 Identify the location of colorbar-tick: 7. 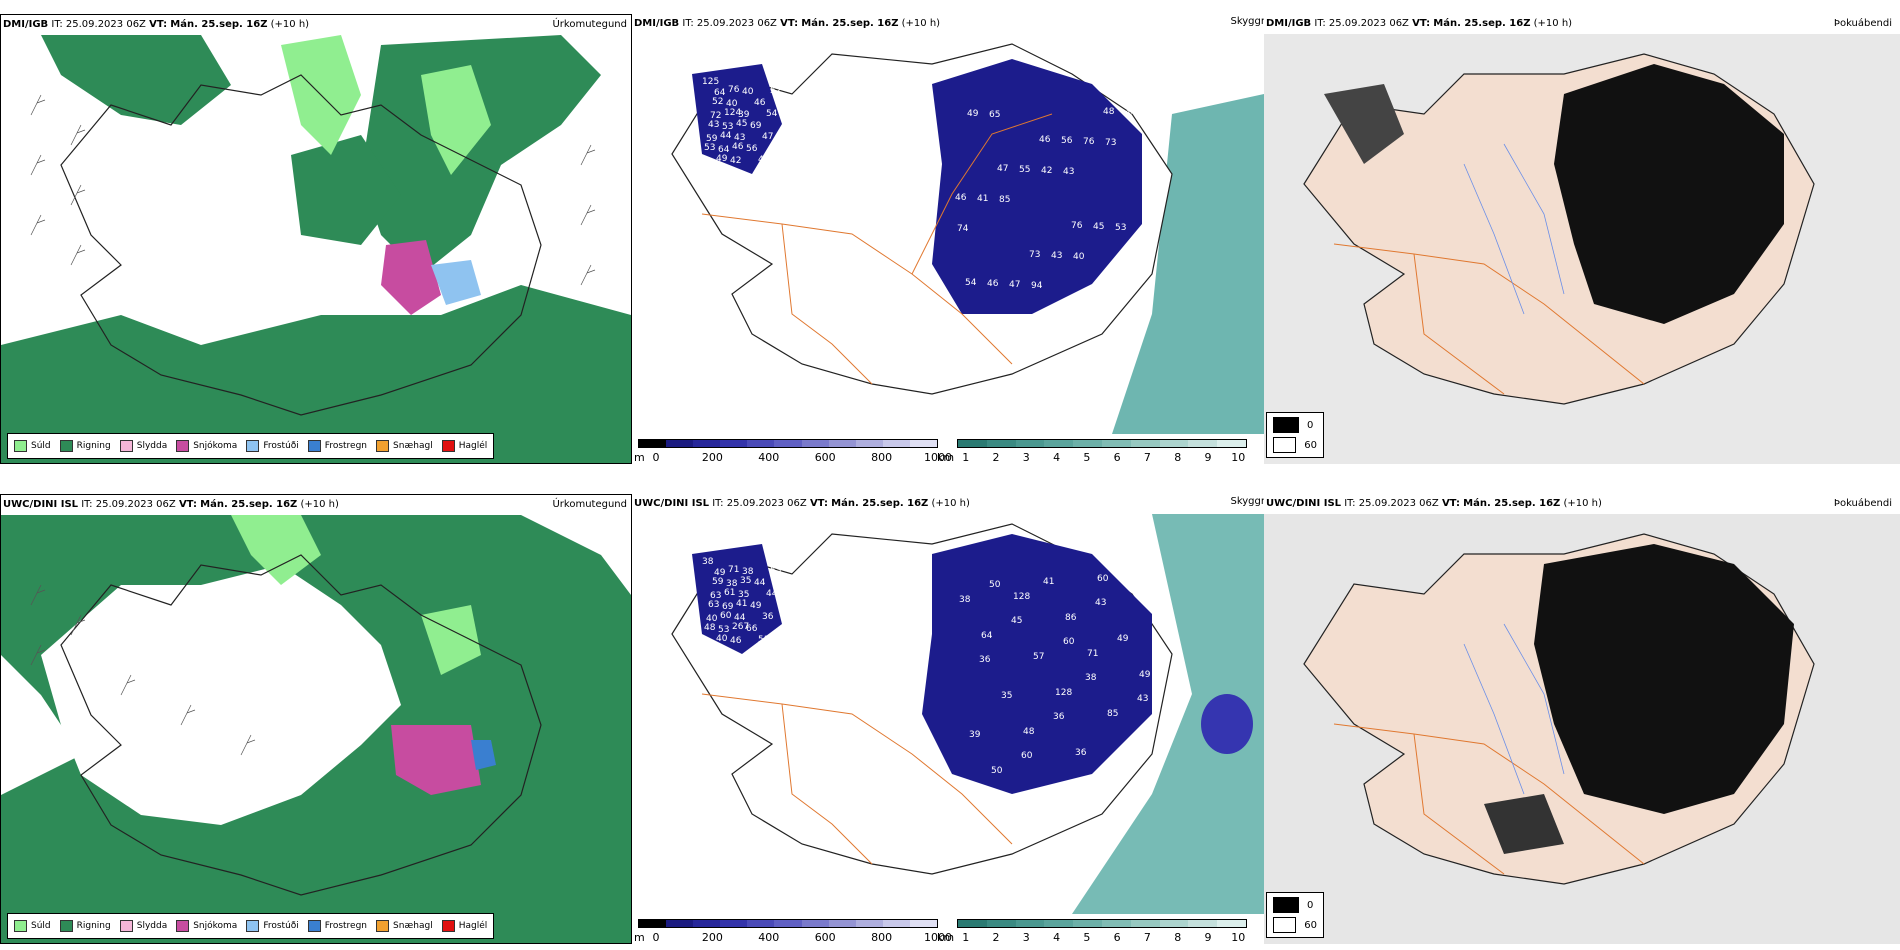
(1147, 937).